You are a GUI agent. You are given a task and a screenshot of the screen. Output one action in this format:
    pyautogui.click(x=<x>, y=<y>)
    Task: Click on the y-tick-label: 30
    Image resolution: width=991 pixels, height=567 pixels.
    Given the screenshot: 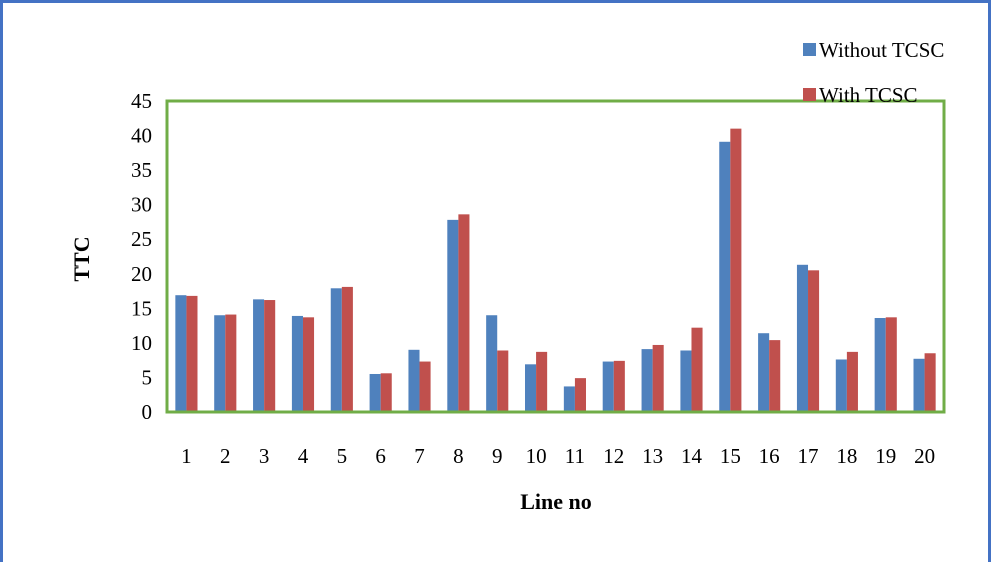 What is the action you would take?
    pyautogui.click(x=141, y=205)
    